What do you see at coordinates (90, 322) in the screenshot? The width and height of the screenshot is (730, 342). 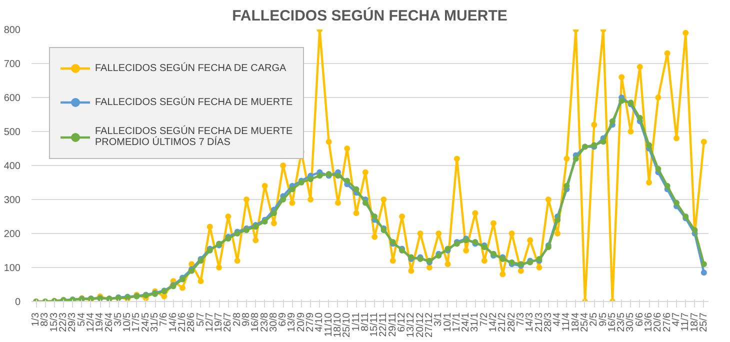 I see `x-tick-label: 12/4` at bounding box center [90, 322].